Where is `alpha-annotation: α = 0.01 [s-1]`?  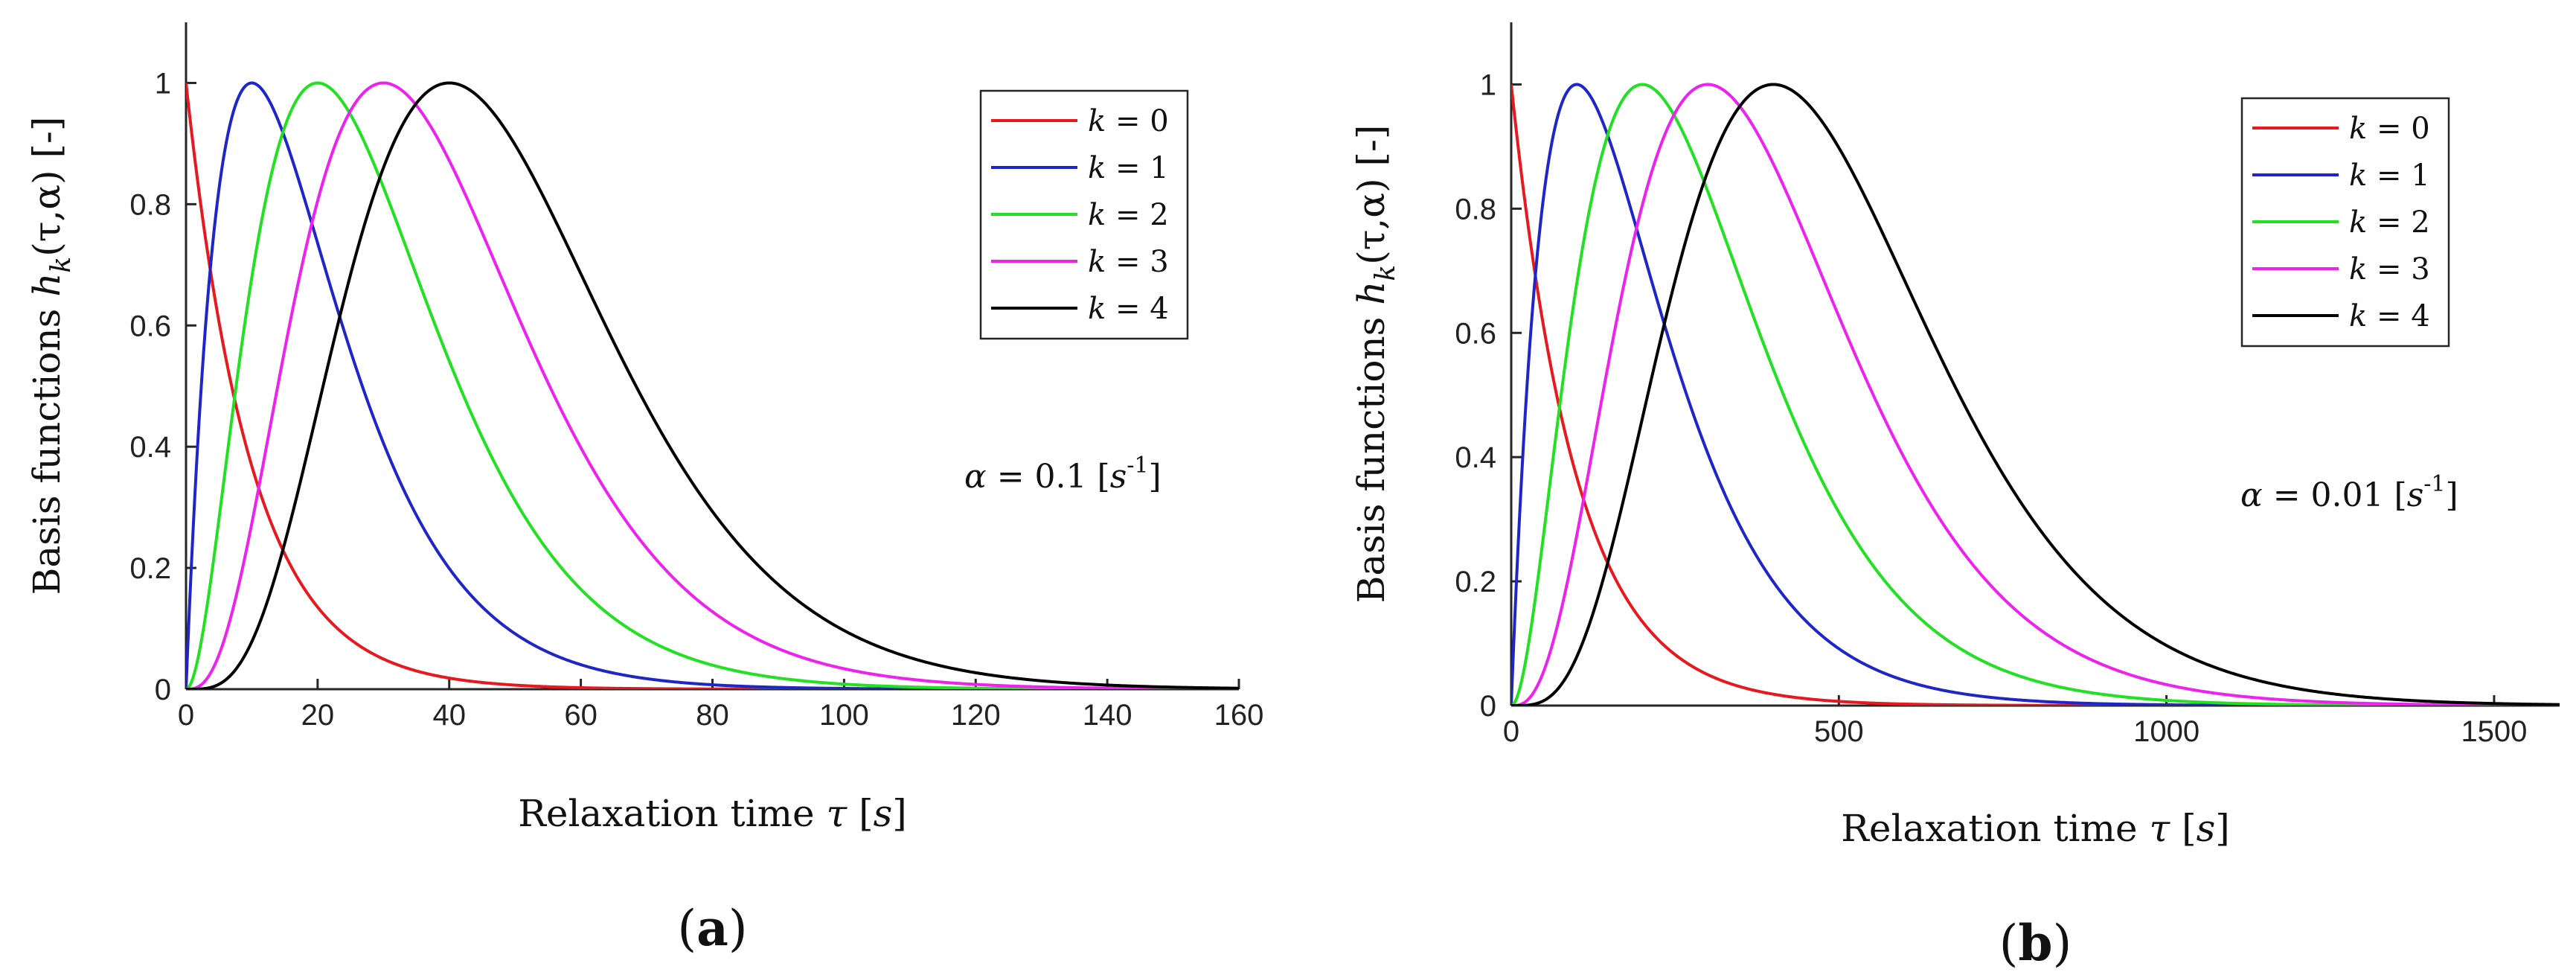 alpha-annotation: α = 0.01 [s-1] is located at coordinates (2349, 492).